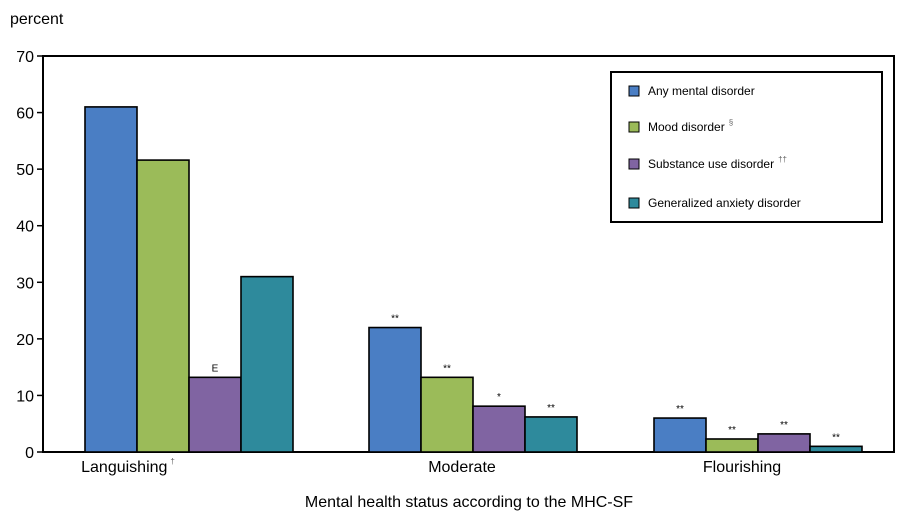  What do you see at coordinates (724, 203) in the screenshot?
I see `legend-entry: Generalized anxiety disorder` at bounding box center [724, 203].